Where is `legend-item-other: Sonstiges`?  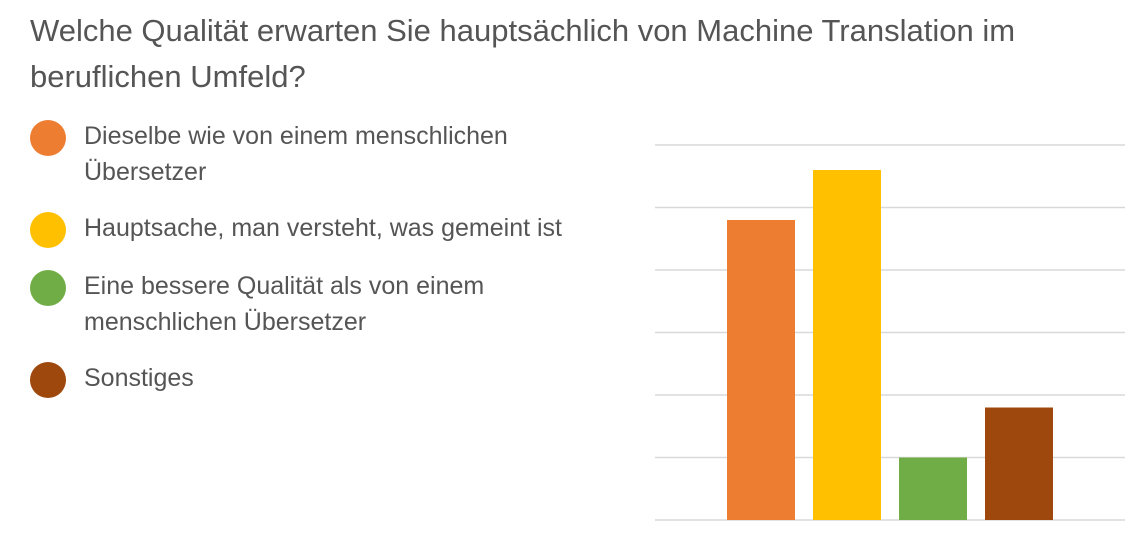 legend-item-other: Sonstiges is located at coordinates (330, 379).